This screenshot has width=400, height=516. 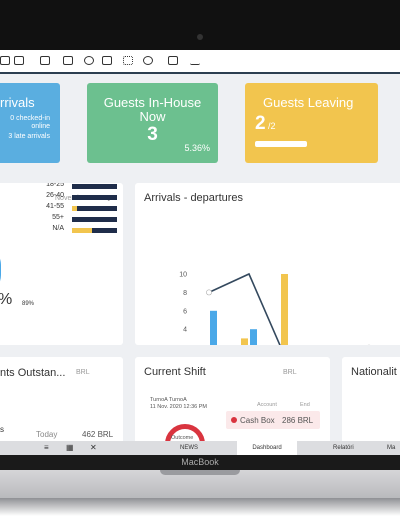 What do you see at coordinates (343, 448) in the screenshot?
I see `task: Relatóri` at bounding box center [343, 448].